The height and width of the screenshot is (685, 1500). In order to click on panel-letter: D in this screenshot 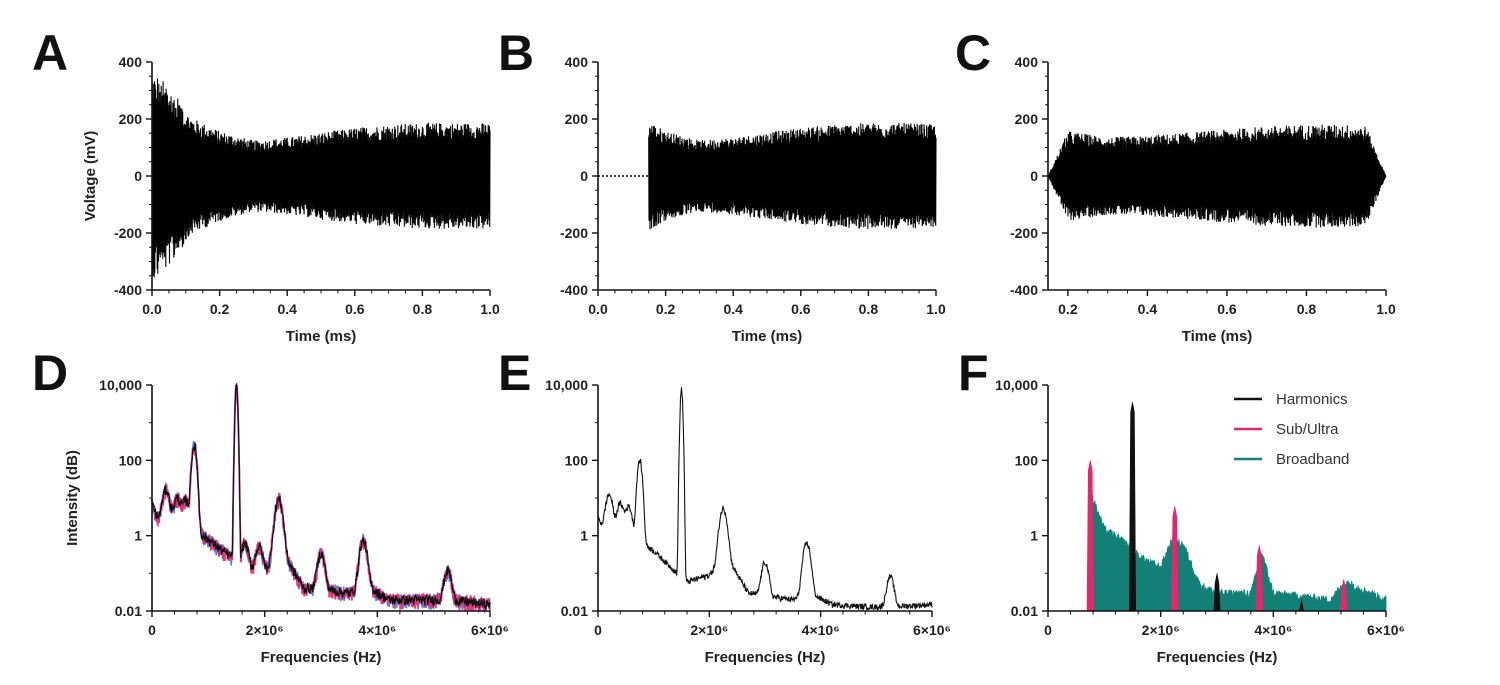, I will do `click(50, 373)`.